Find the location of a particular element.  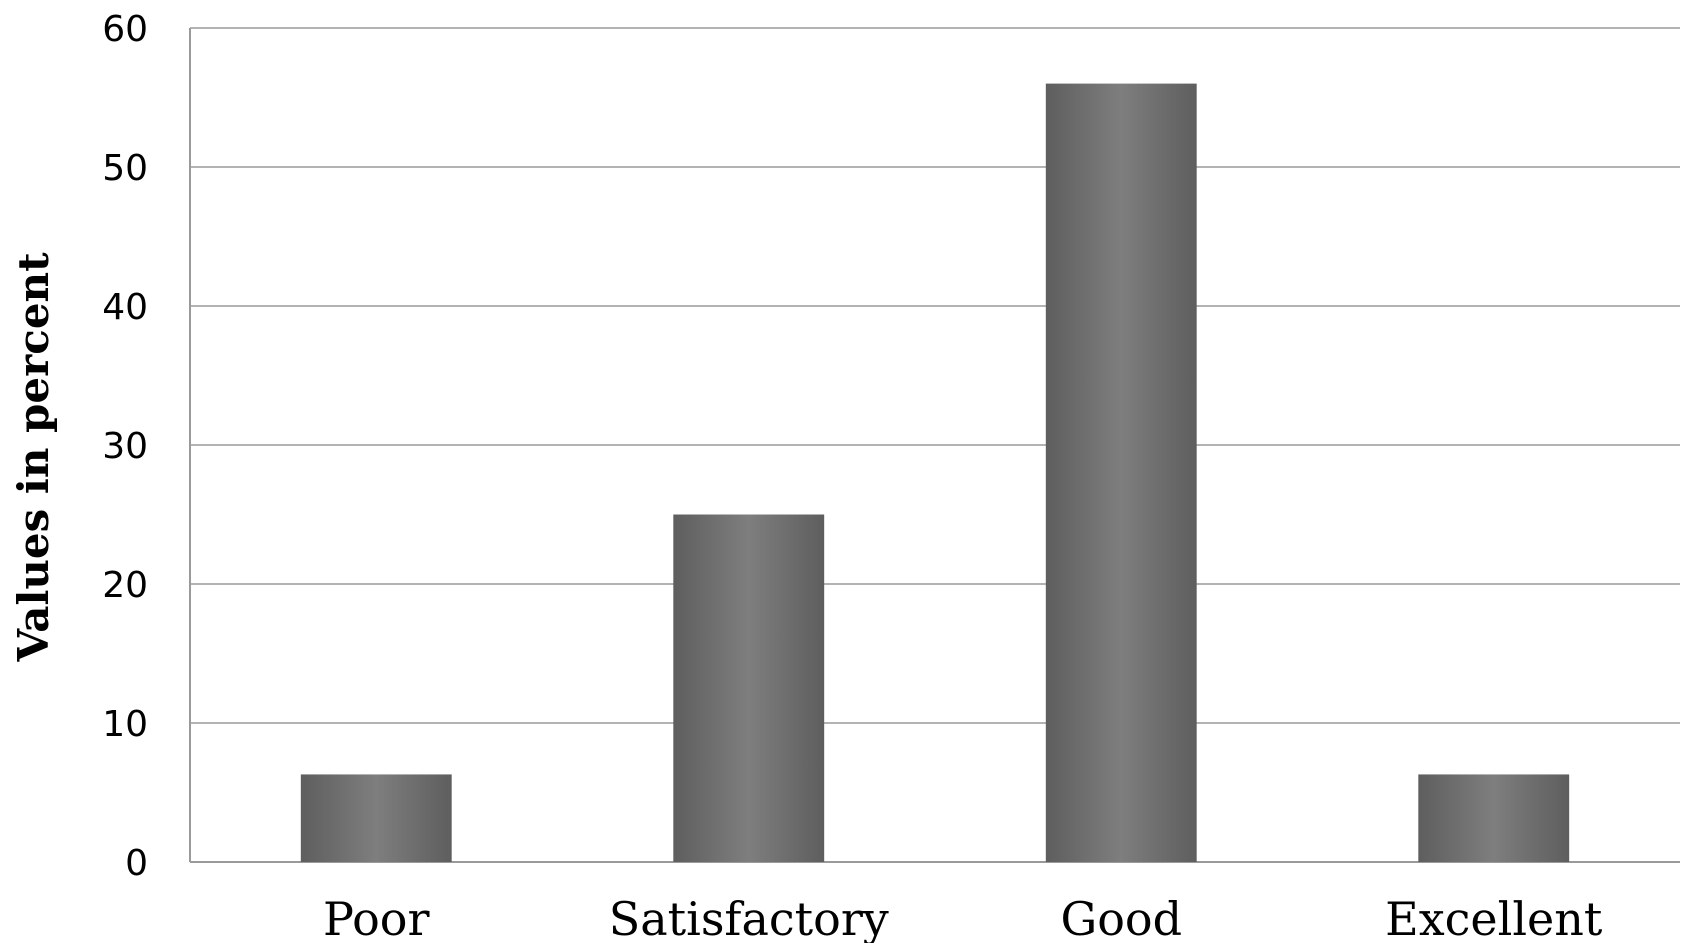

y-axis-ticks: 0 10 20 30 40 50 60 is located at coordinates (125, 446).